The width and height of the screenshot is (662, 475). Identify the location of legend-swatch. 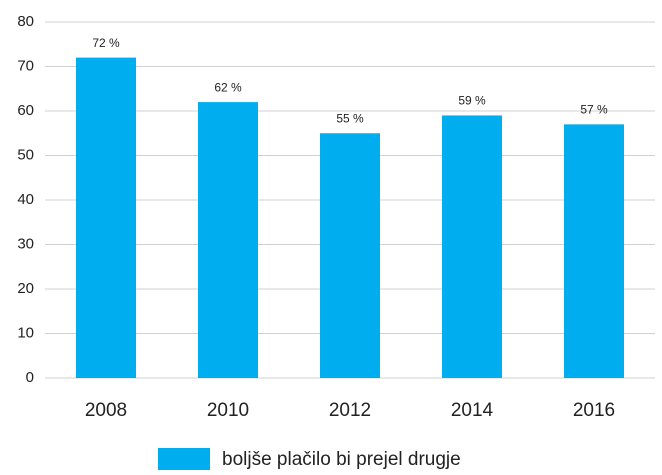
(184, 459).